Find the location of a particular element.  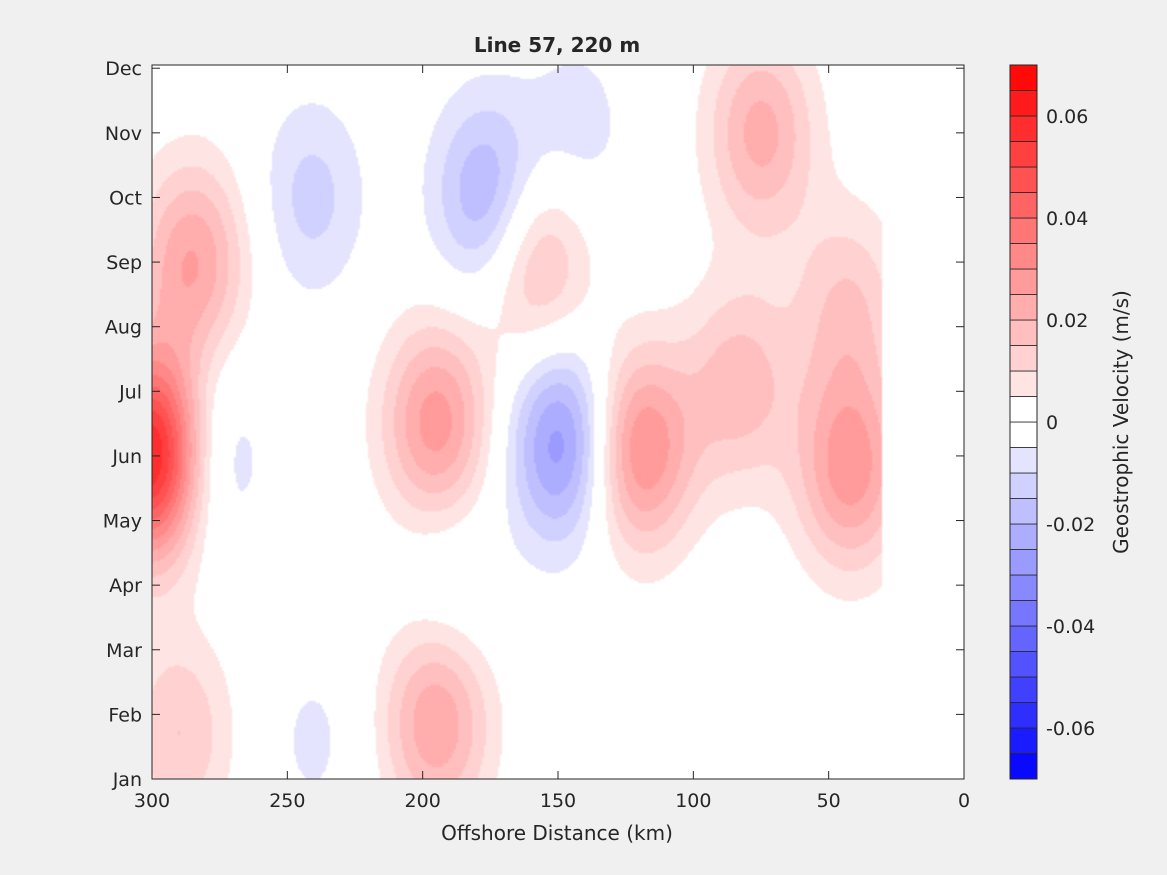

y-tick-label: Mar is located at coordinates (124, 651).